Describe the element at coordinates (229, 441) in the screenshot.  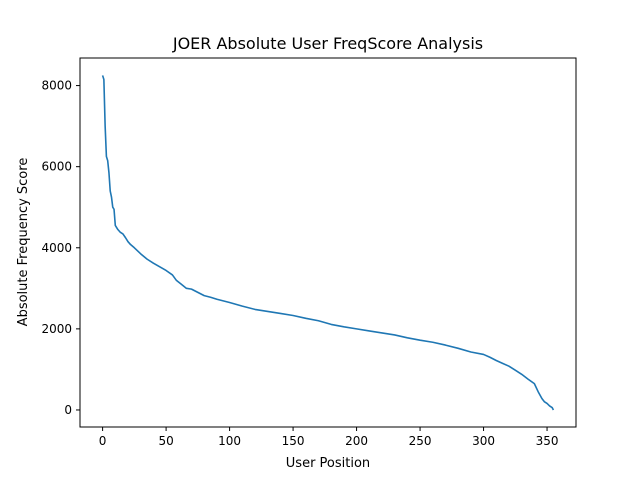
I see `x-tick-label: 100` at that location.